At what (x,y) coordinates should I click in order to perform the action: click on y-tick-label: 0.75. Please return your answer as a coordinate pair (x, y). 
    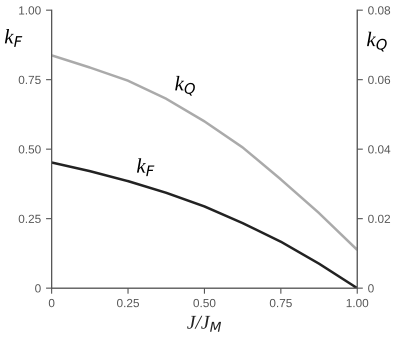
    Looking at the image, I should click on (29, 80).